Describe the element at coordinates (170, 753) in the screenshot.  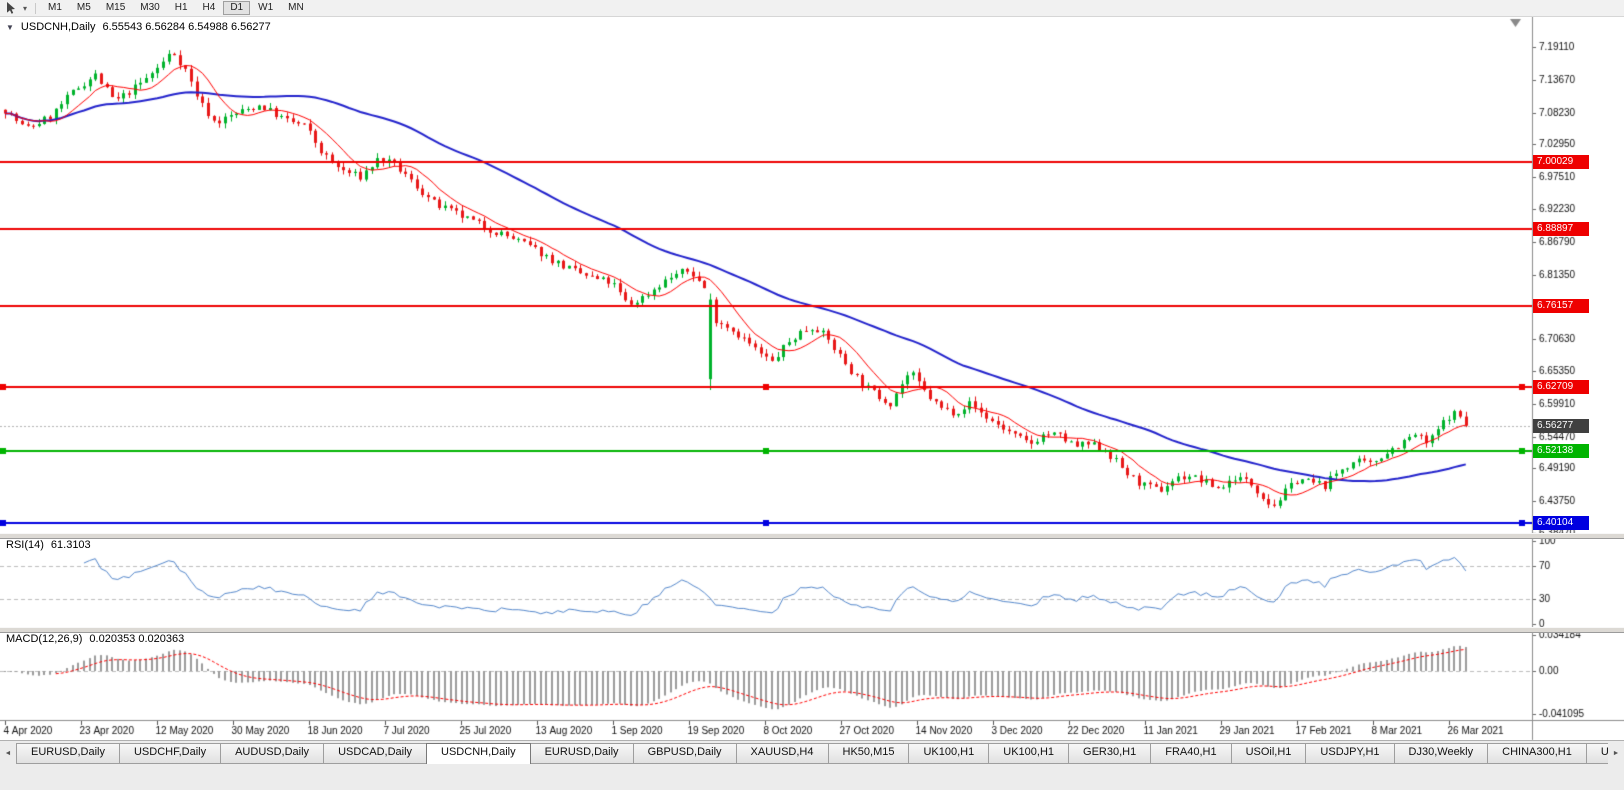
I see `chart-tab-usdchf-daily: USDCHF,Daily` at that location.